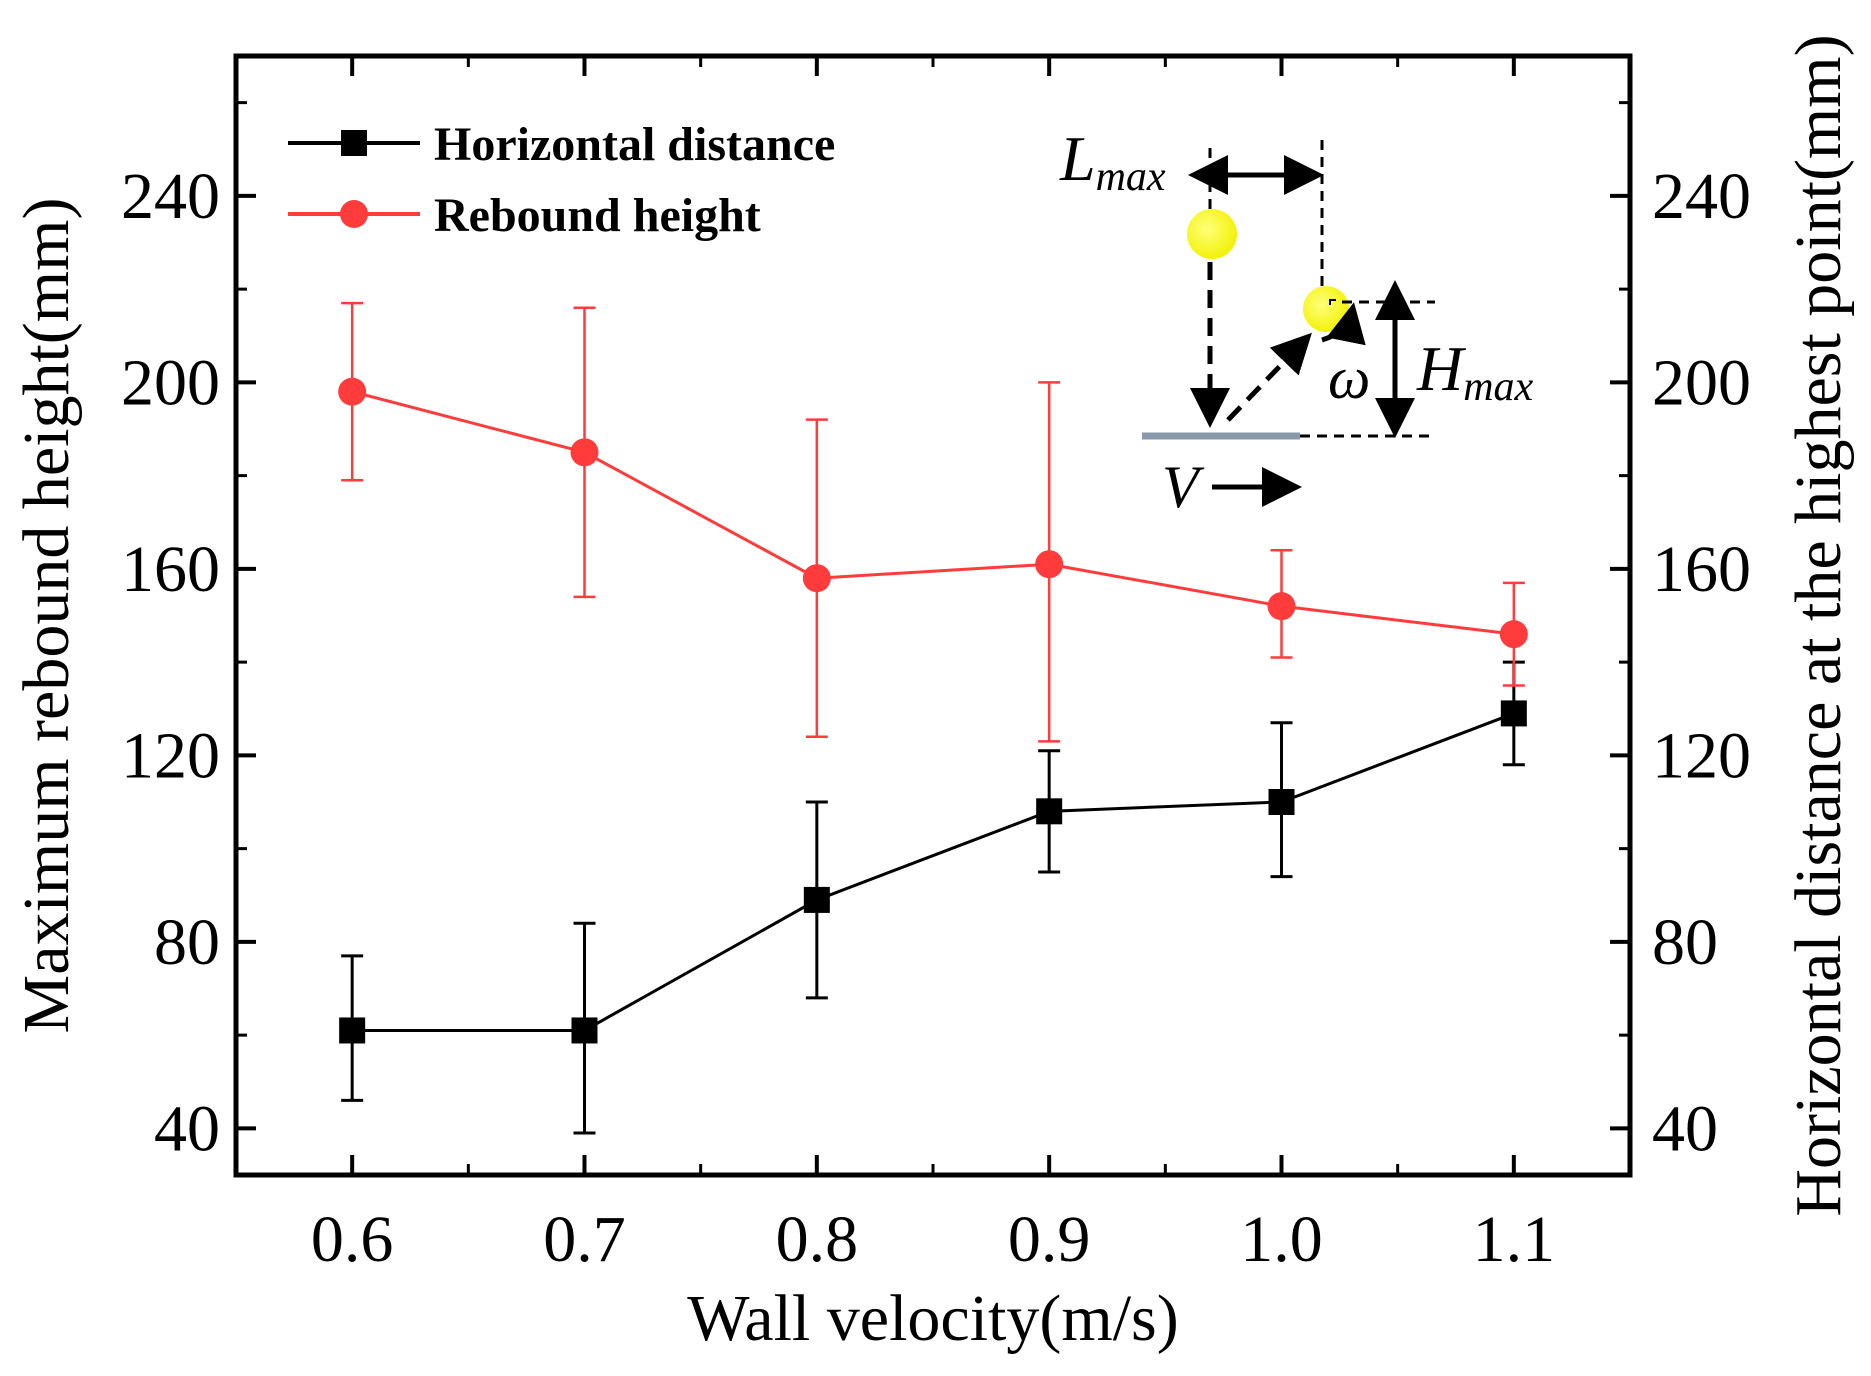 The image size is (1871, 1376). Describe the element at coordinates (1296, 321) in the screenshot. I see `inset-diagram: Lmax Hmax ω V` at that location.